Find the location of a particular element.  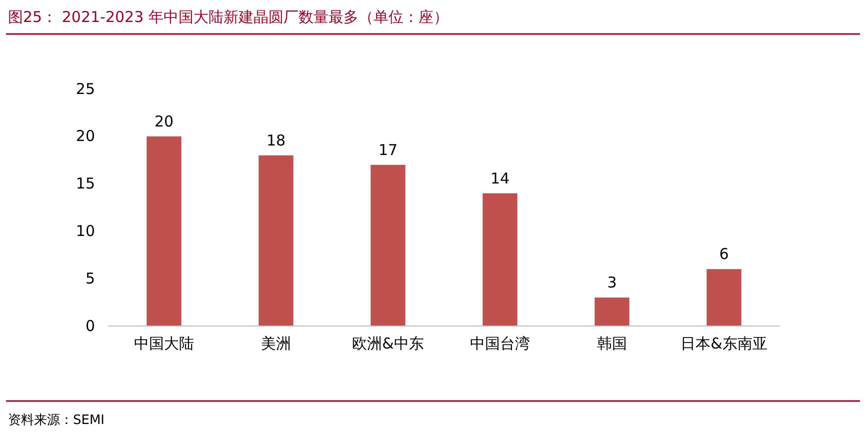

data-label: 3 is located at coordinates (612, 283).